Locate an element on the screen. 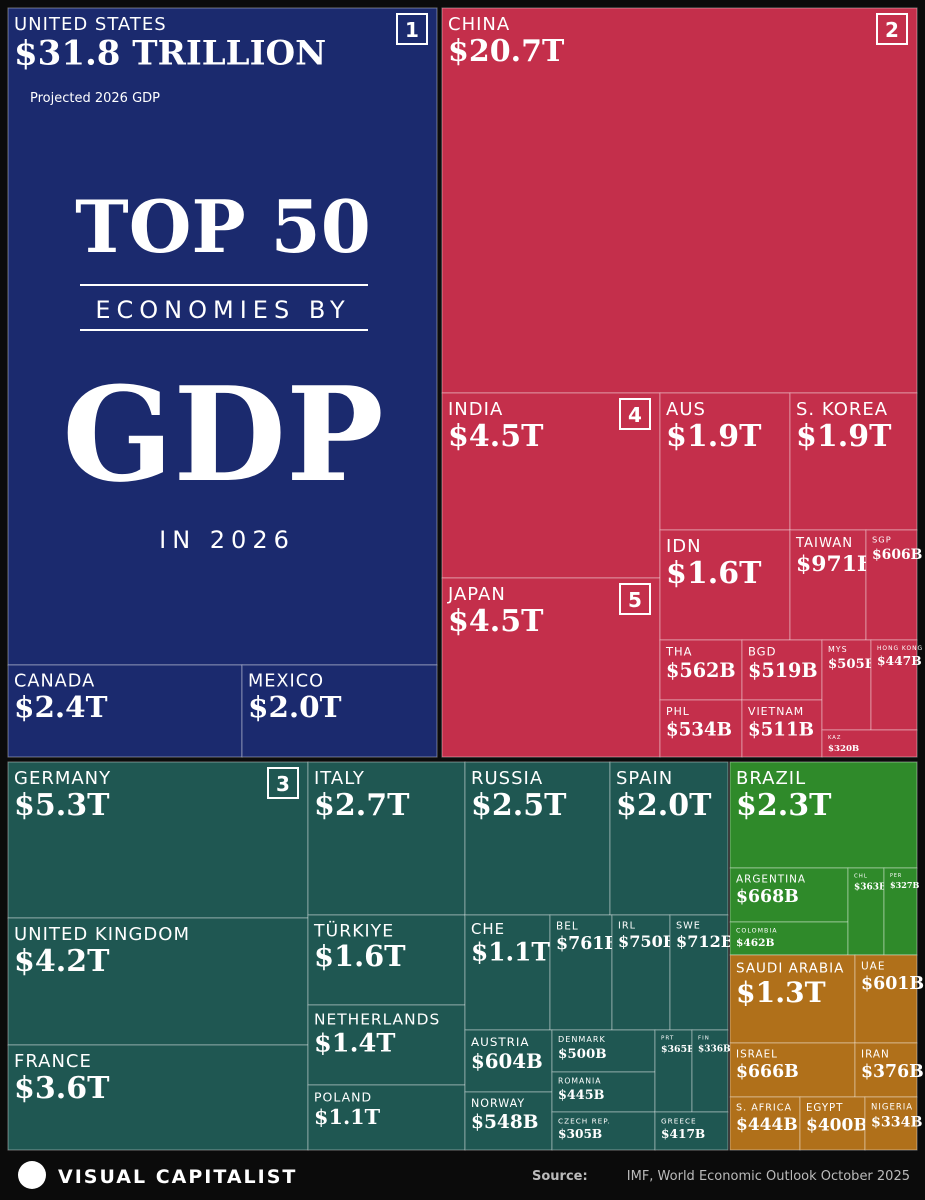  country-name: FRANCE is located at coordinates (53, 1061).